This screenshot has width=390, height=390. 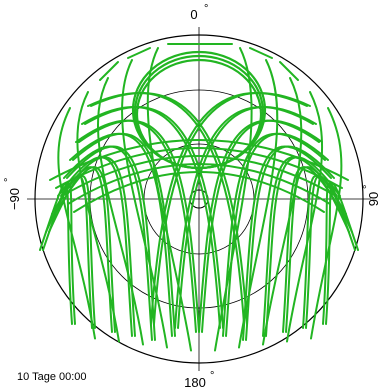 I want to click on svg-text: 180, so click(x=195, y=382).